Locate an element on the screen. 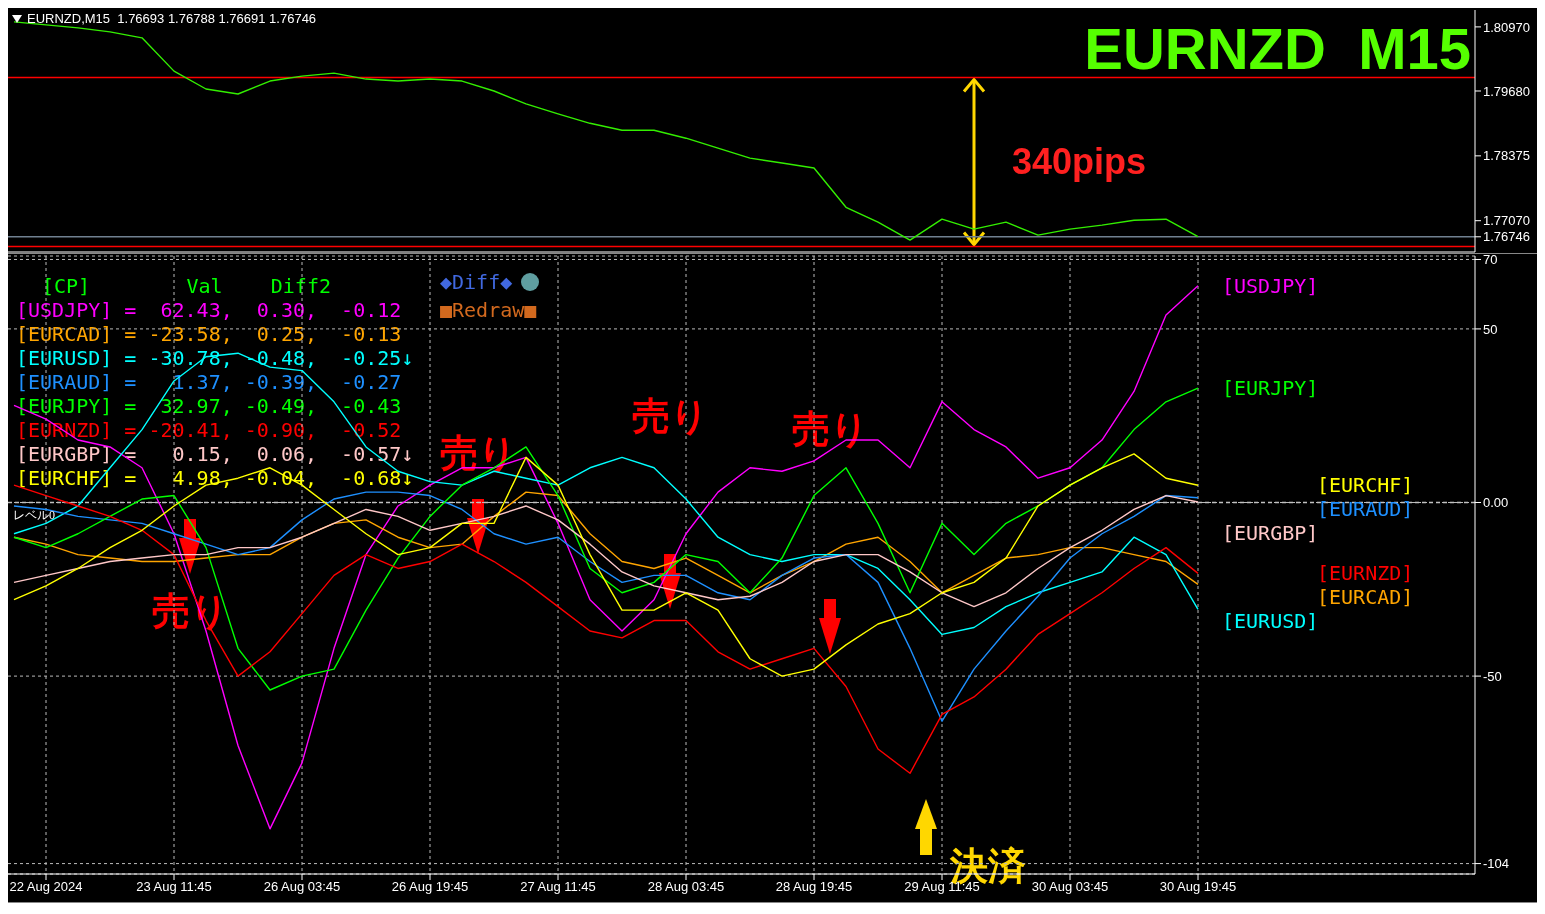  annotation: [EURJPY] = 32.97, -0.49, -0.43 is located at coordinates (209, 406).